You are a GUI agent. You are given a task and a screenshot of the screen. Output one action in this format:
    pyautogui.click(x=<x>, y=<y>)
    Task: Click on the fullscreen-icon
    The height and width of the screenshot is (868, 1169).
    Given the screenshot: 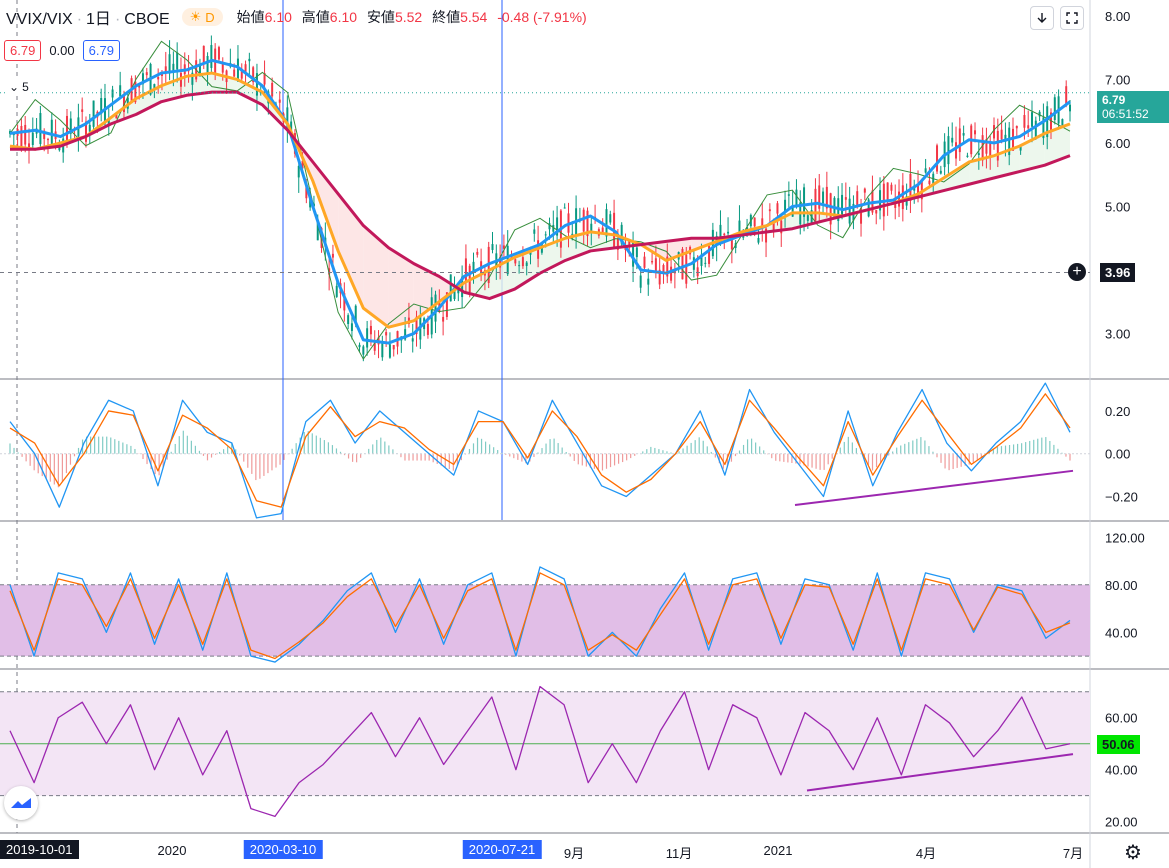 What is the action you would take?
    pyautogui.click(x=1072, y=18)
    